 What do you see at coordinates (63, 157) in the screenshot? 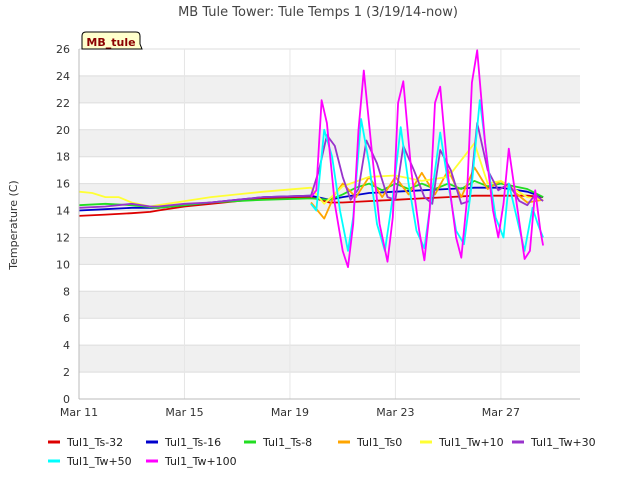
I see `y-tick-label: 18` at bounding box center [63, 157].